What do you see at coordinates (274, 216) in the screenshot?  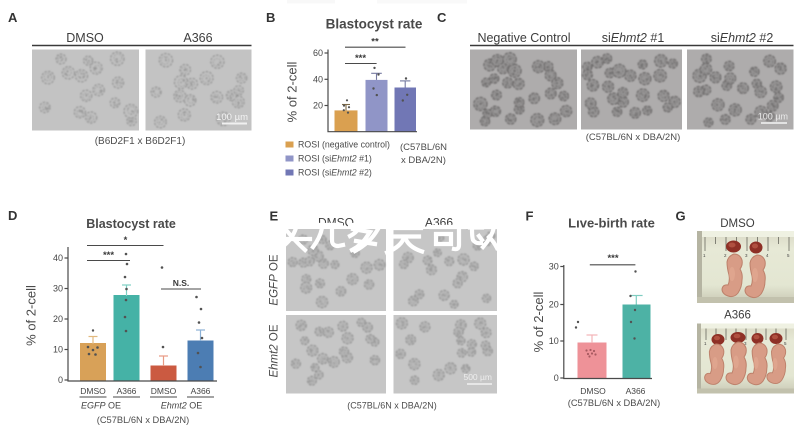 I see `svg-text: E` at bounding box center [274, 216].